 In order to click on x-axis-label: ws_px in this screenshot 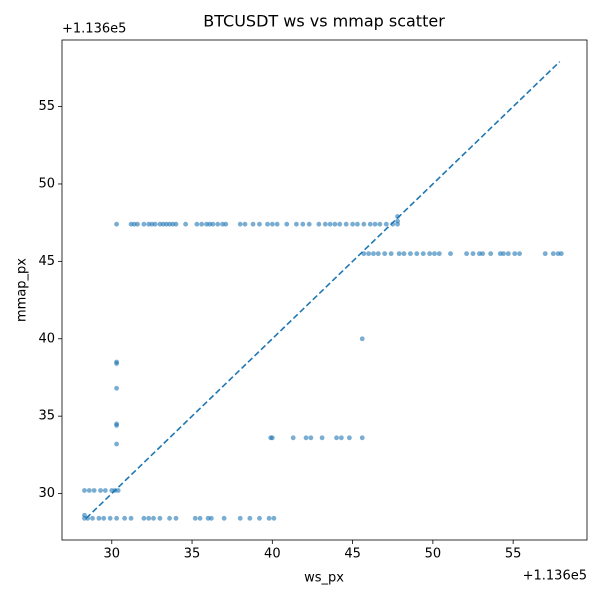, I will do `click(324, 578)`.